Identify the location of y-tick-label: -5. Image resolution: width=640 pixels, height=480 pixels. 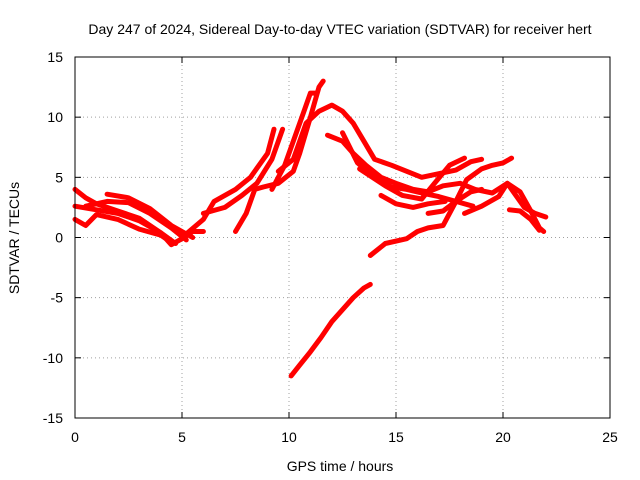
(57, 298).